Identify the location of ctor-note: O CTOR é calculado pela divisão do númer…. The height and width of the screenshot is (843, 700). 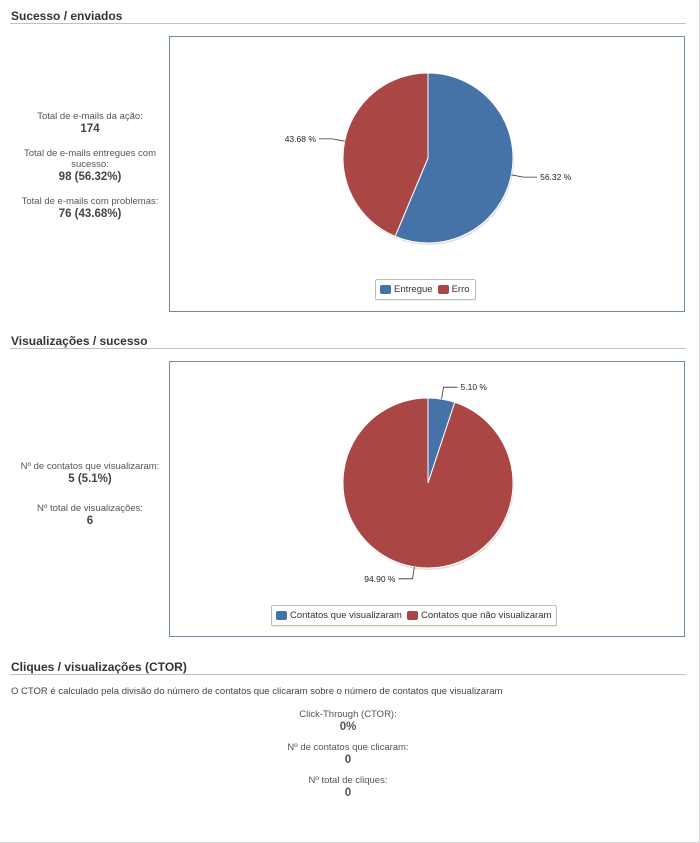
(257, 691).